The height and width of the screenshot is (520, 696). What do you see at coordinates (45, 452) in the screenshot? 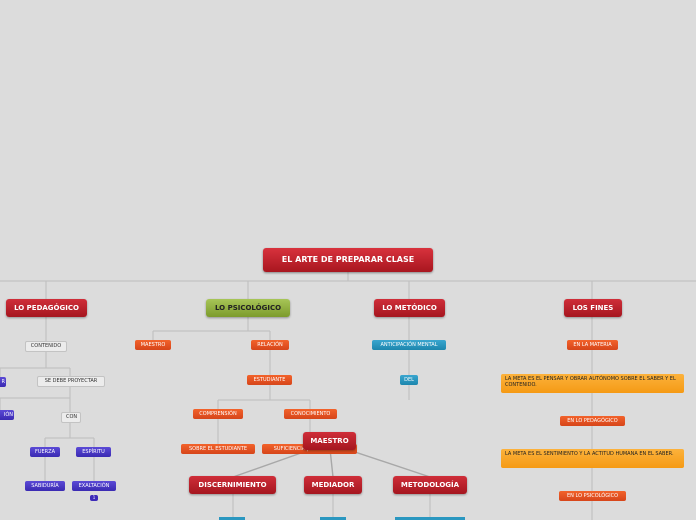
I see `node-fuerza: FUERZA` at bounding box center [45, 452].